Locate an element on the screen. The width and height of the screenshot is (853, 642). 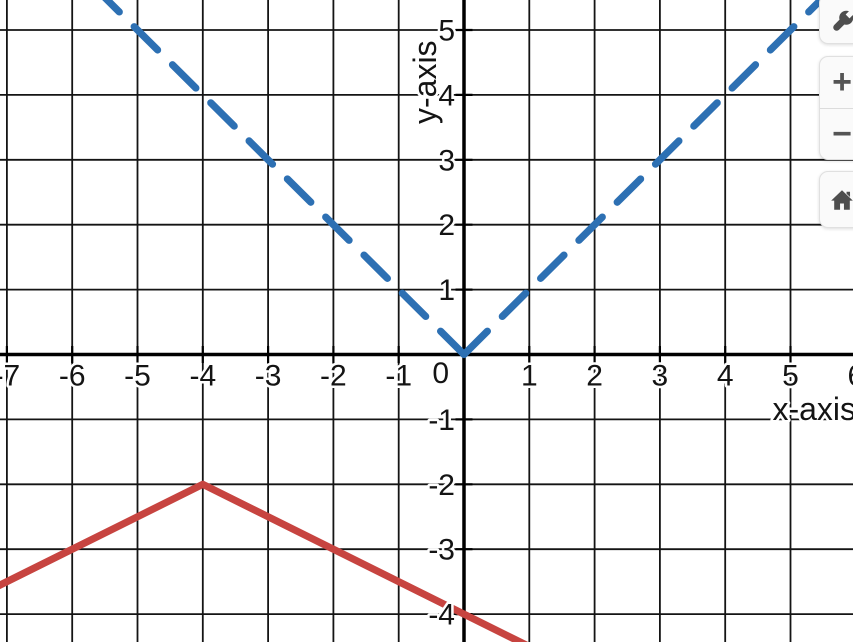
y-tick-label-3: 3 is located at coordinates (446, 160).